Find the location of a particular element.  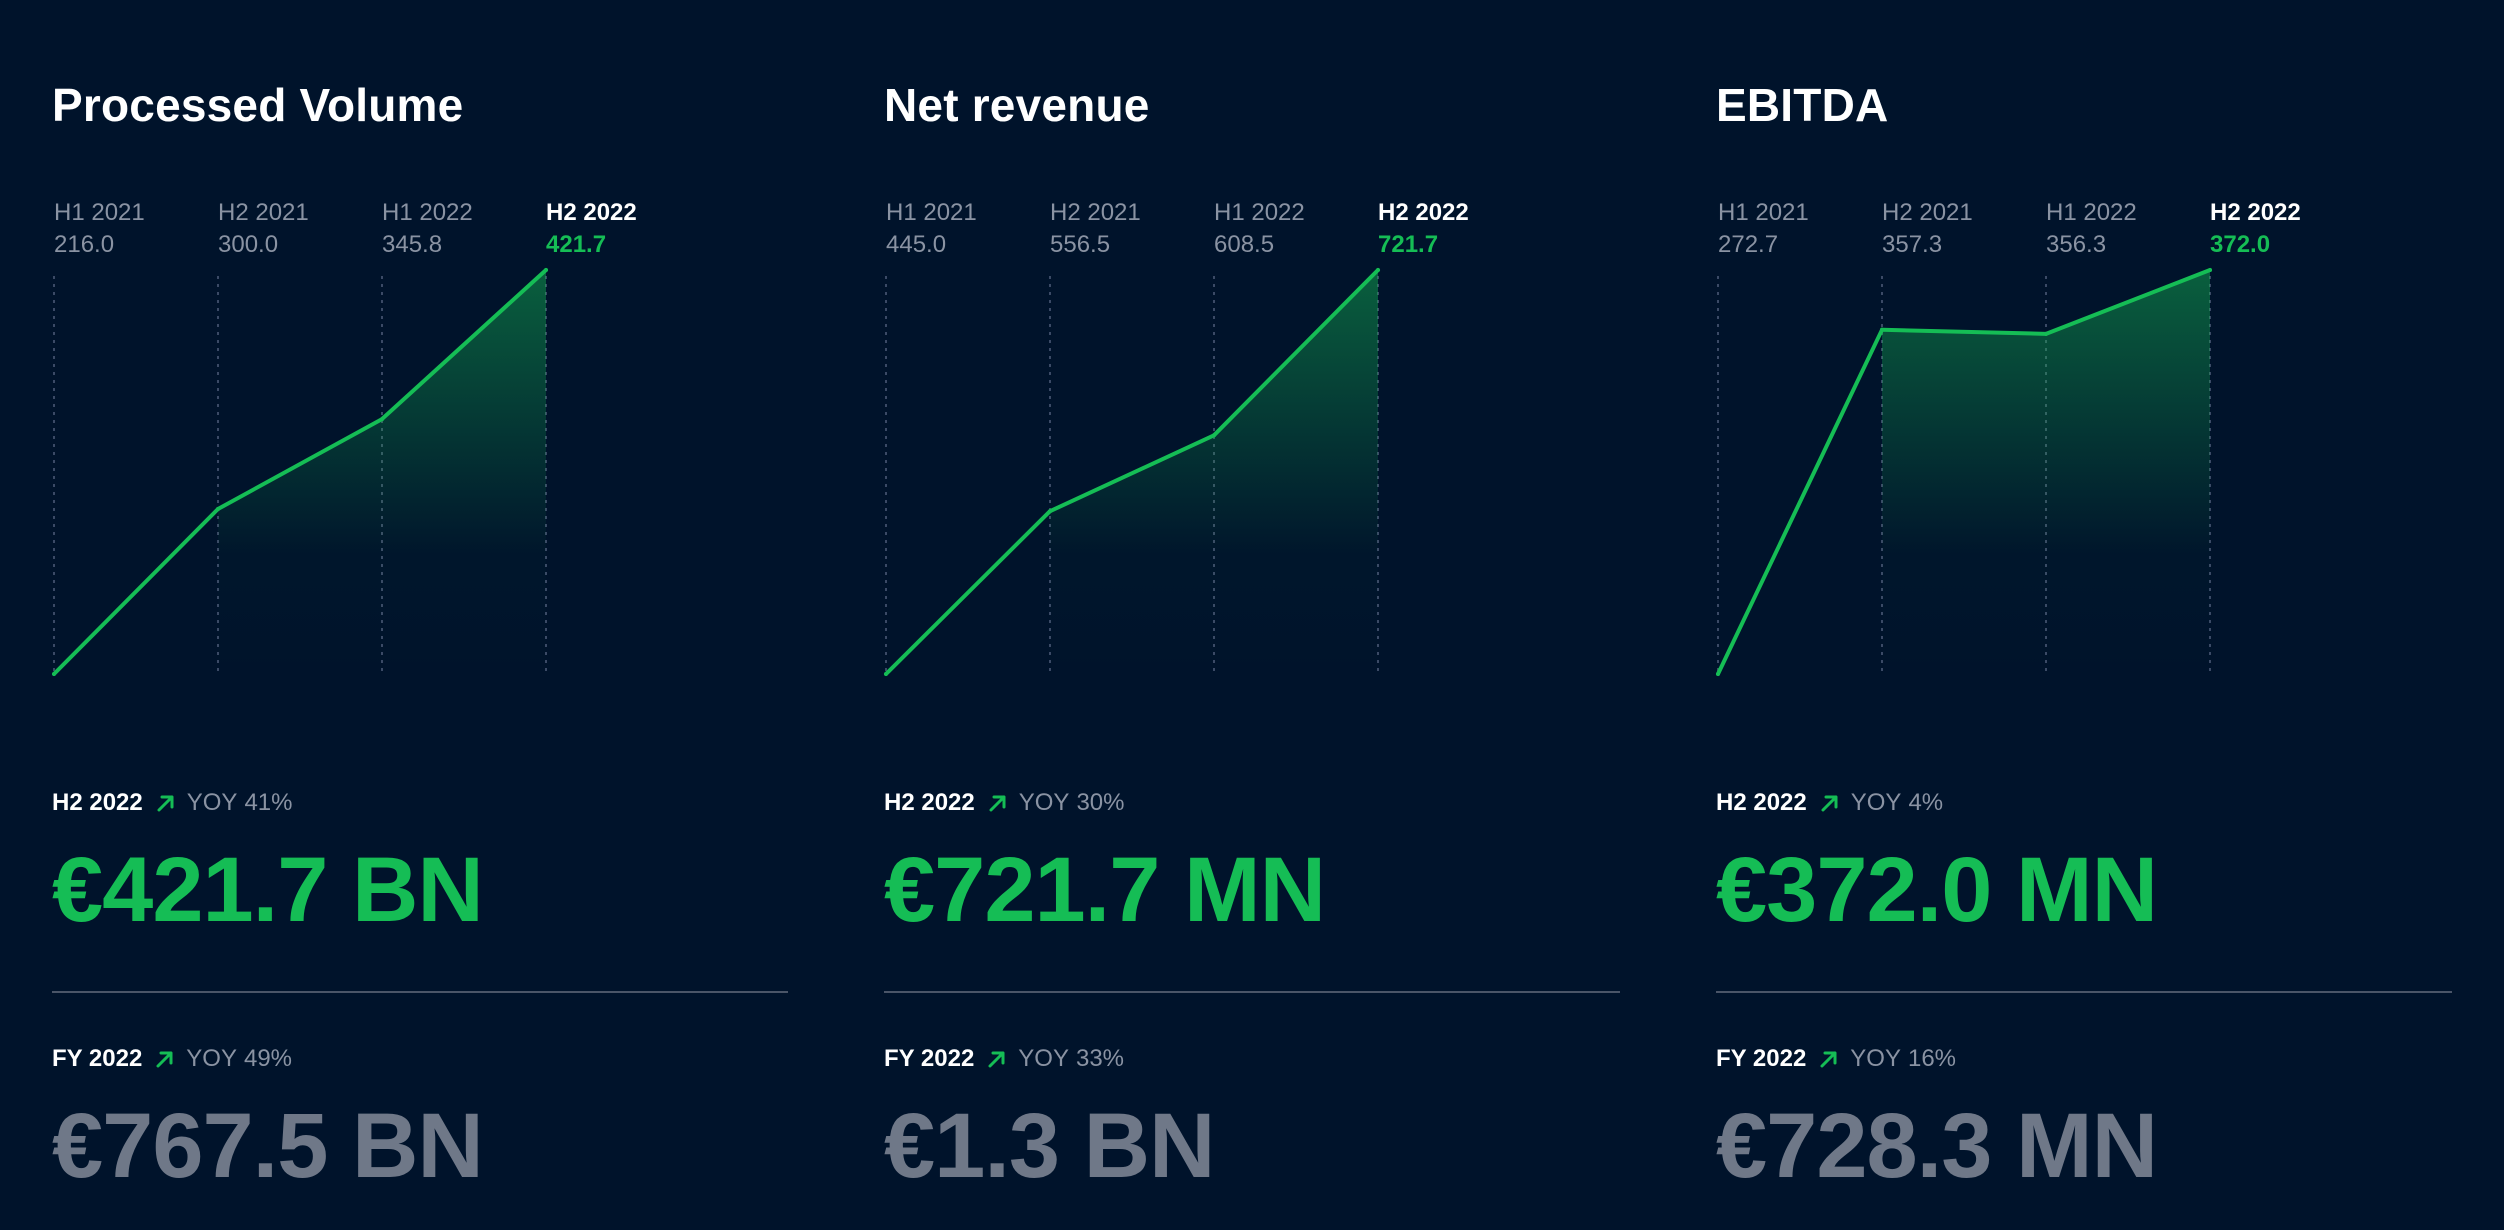

value-label: 216.0 is located at coordinates (84, 244).